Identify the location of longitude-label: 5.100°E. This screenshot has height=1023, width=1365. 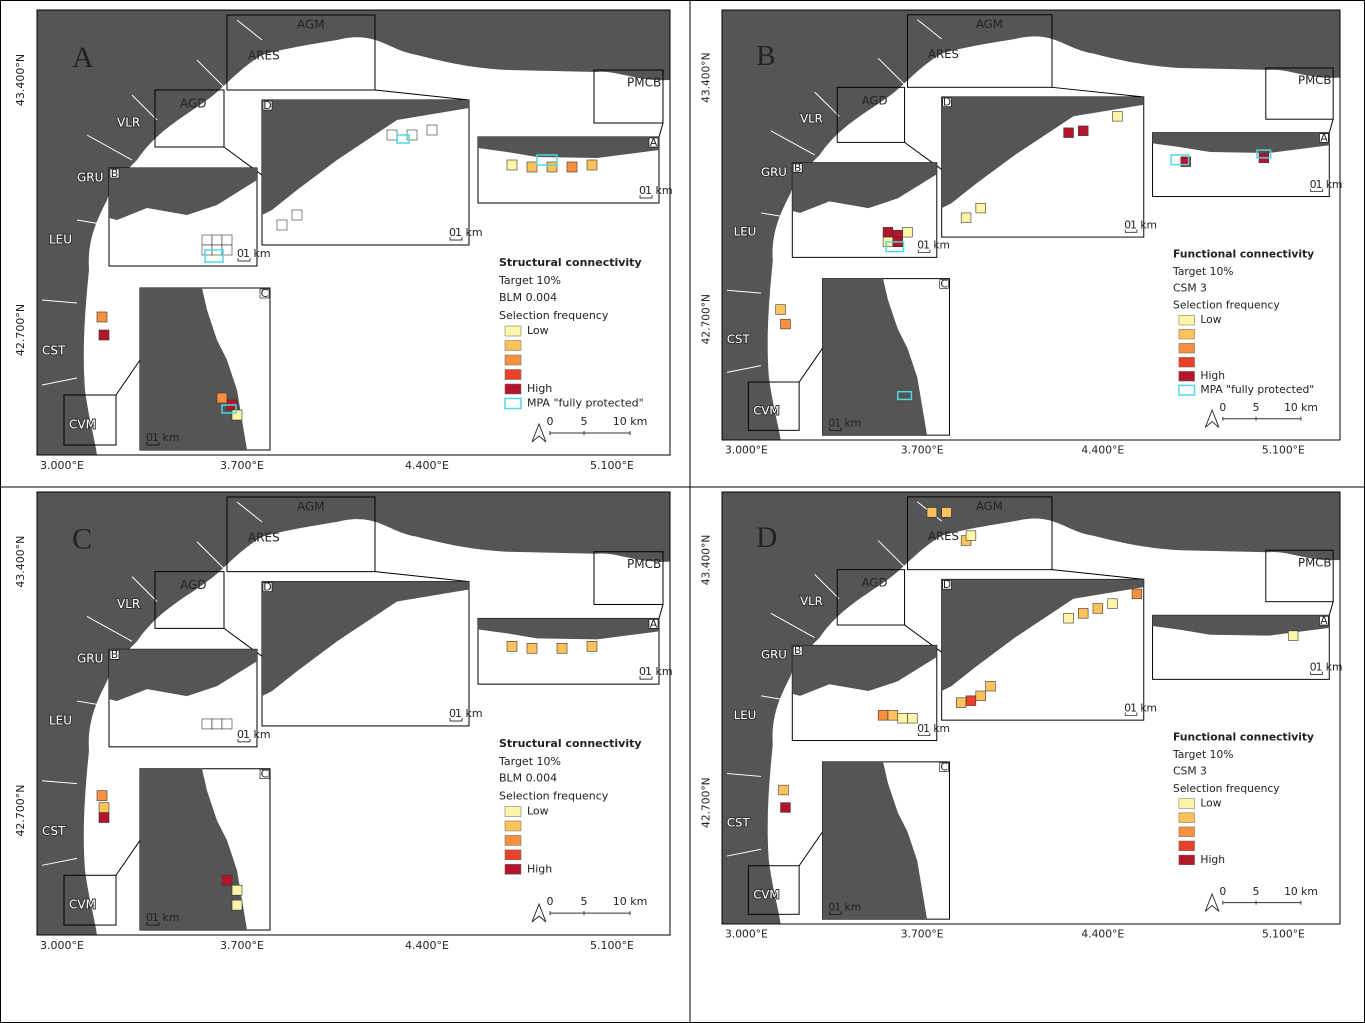
(612, 945).